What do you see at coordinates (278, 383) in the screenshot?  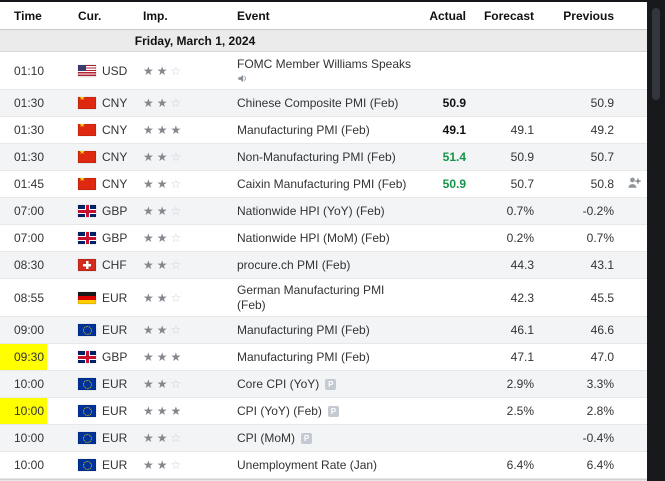 I see `event-link: Core CPI (YoY)` at bounding box center [278, 383].